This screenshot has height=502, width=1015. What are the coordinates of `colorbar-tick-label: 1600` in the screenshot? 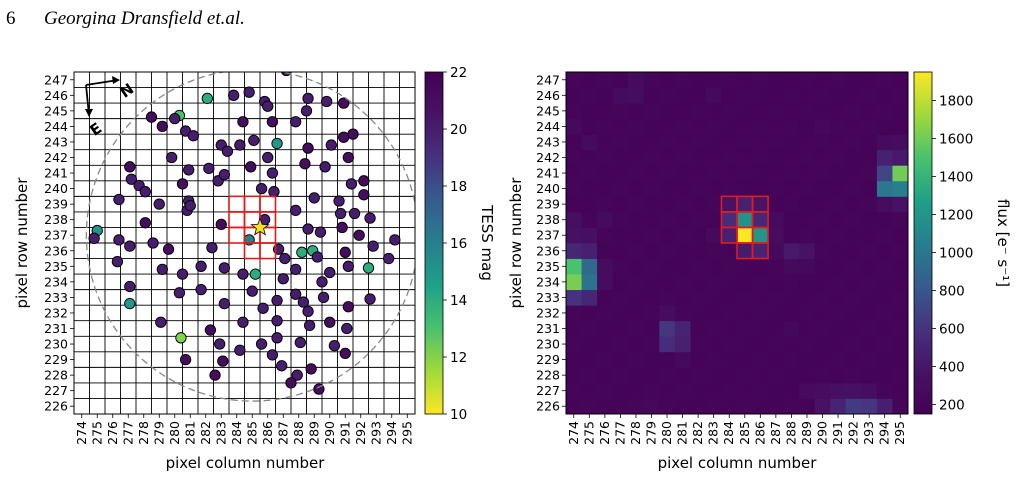 It's located at (956, 140).